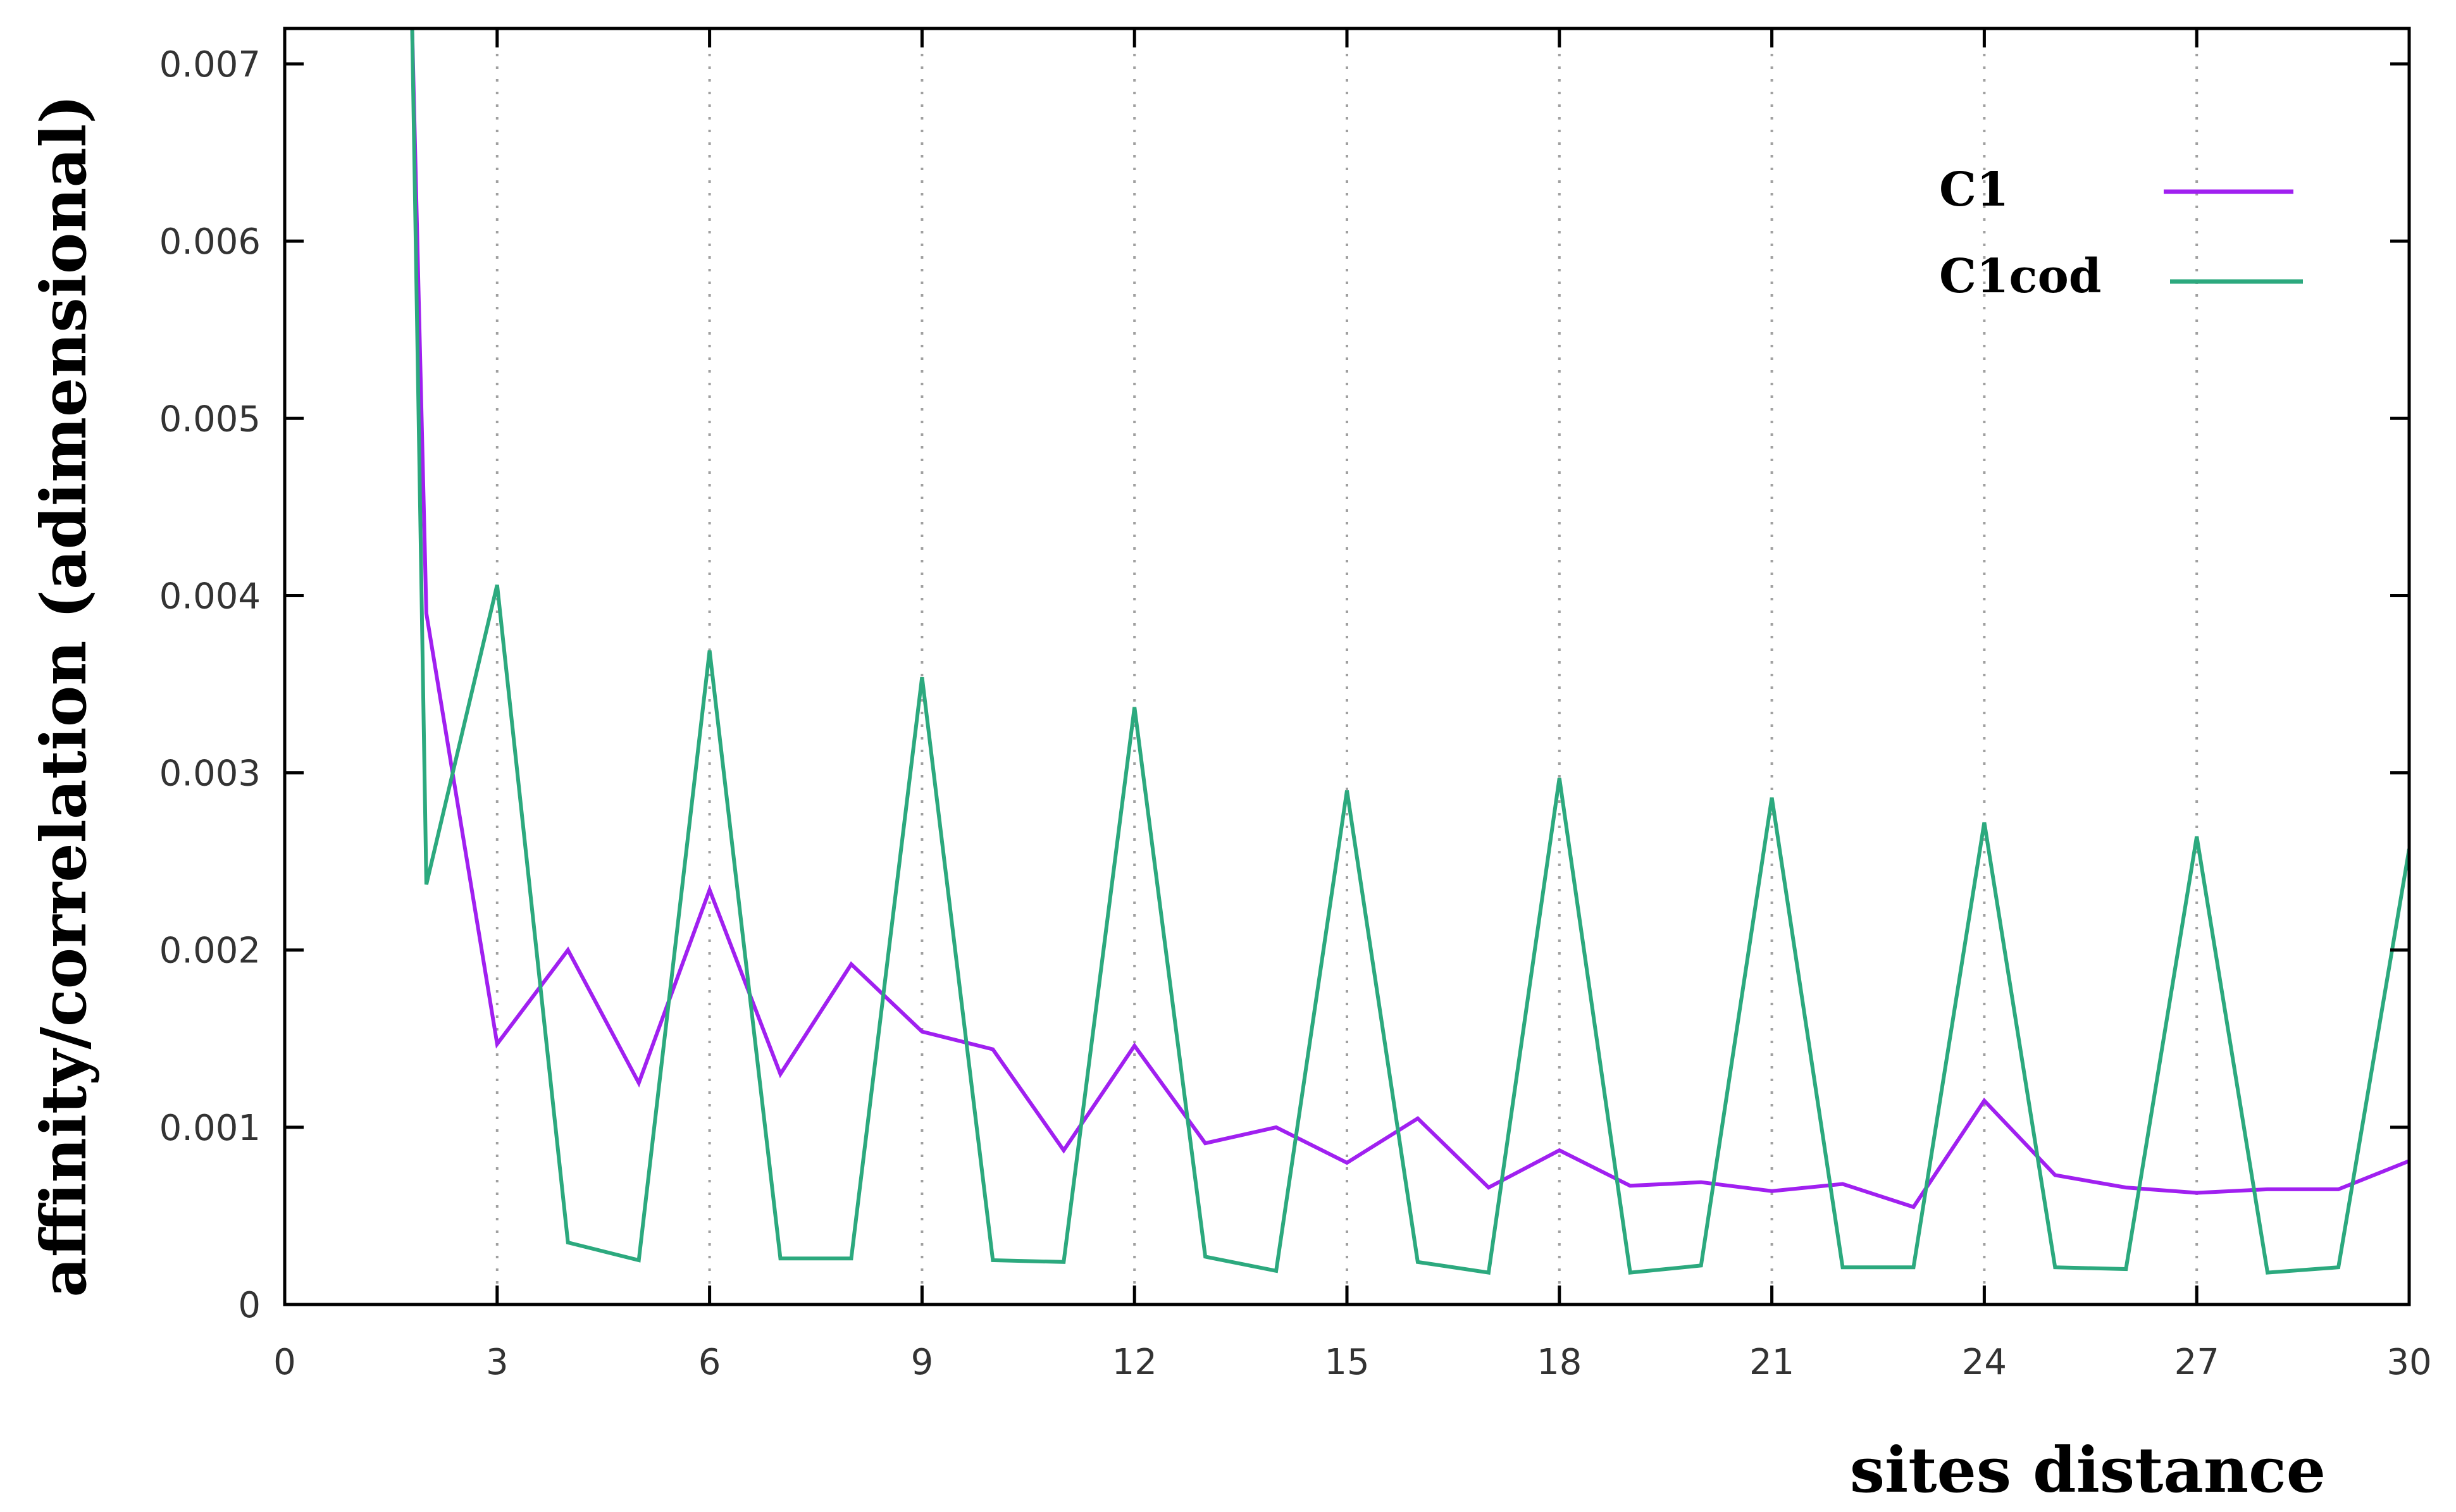  Describe the element at coordinates (2088, 1471) in the screenshot. I see `x-axis-title: sites distance` at that location.